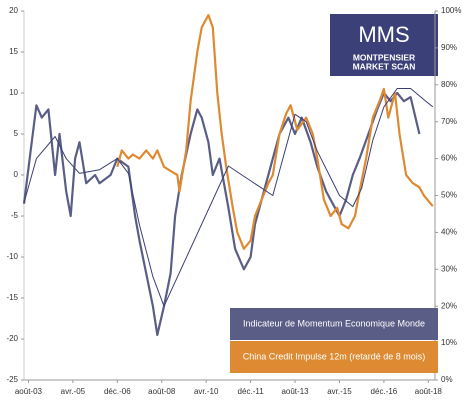  I want to click on y-tick-label: -15, so click(12, 297).